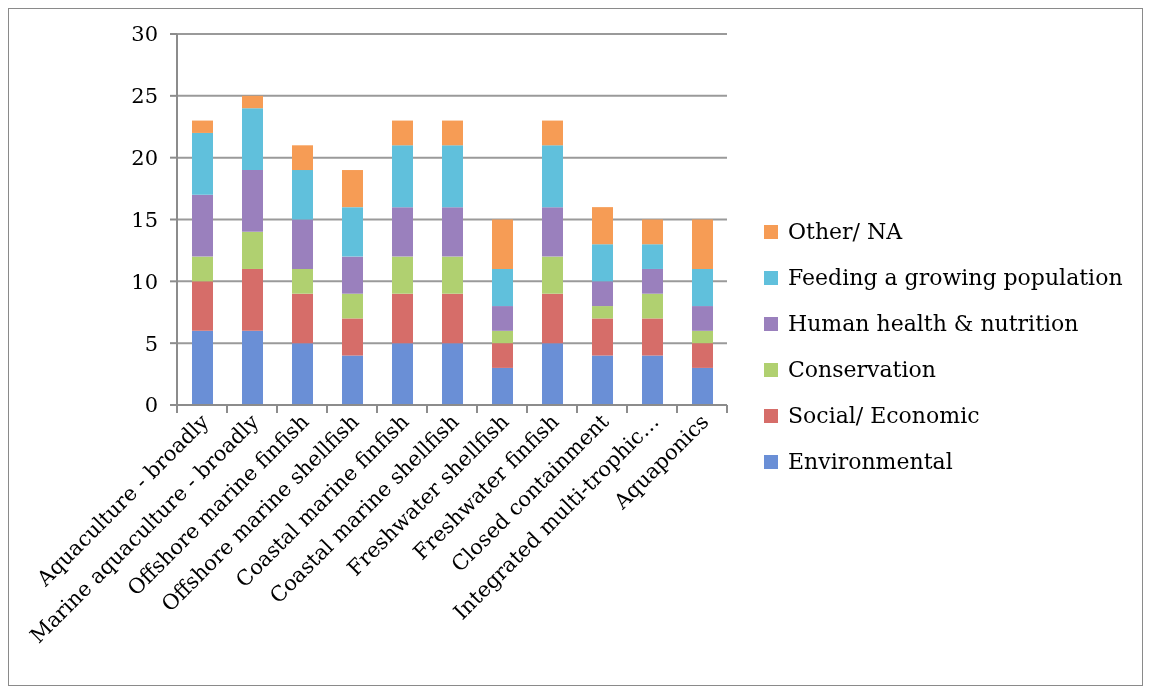  What do you see at coordinates (933, 324) in the screenshot?
I see `legend-label: Human health & nutrition` at bounding box center [933, 324].